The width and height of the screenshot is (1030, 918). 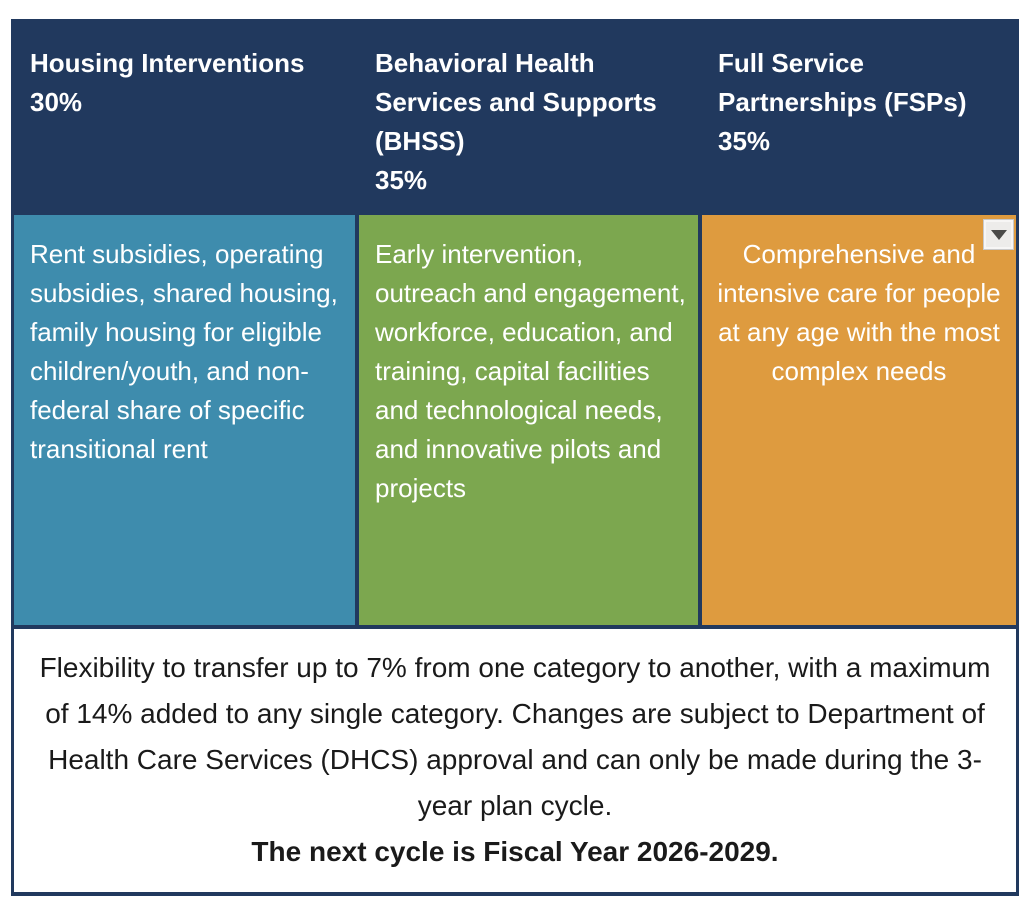 I want to click on header-cell-fsp: Full Service Partnerships (FSPs) 35%, so click(x=859, y=118).